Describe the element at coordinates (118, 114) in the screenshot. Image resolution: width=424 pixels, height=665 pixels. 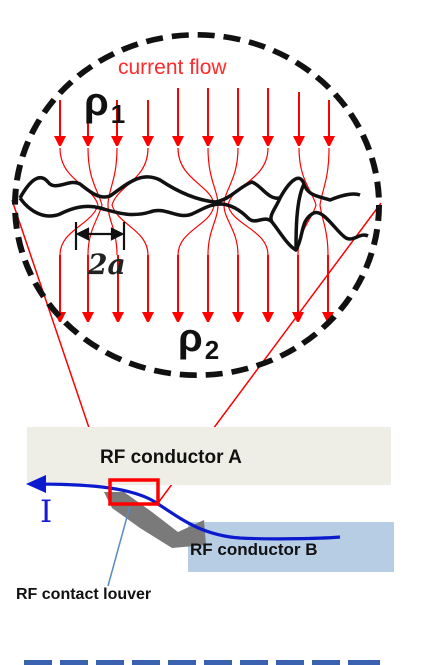
I see `rho1-subscript: 1` at that location.